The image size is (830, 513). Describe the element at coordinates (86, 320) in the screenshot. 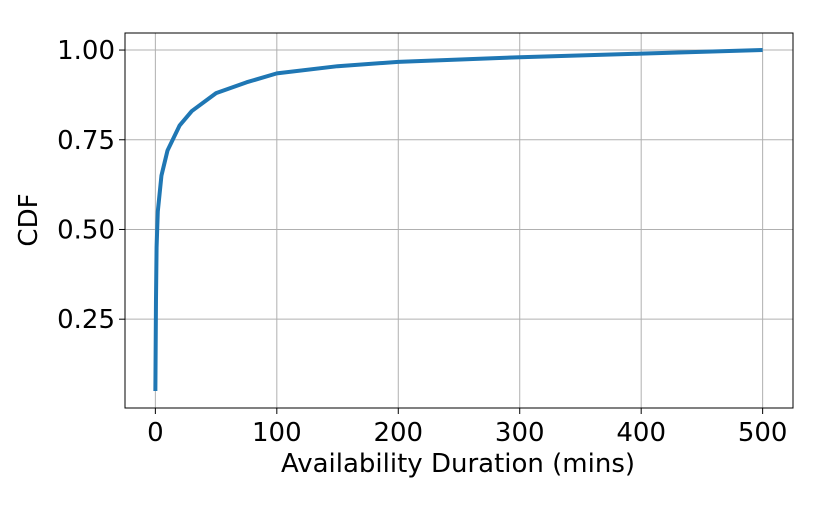

I see `y-tick-label: 0.25` at that location.